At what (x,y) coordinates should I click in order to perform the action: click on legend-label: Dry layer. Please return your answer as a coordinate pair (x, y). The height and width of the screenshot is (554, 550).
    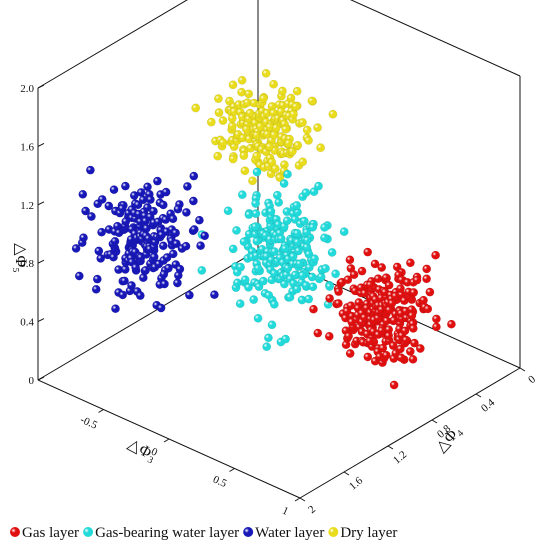
    Looking at the image, I should click on (368, 533).